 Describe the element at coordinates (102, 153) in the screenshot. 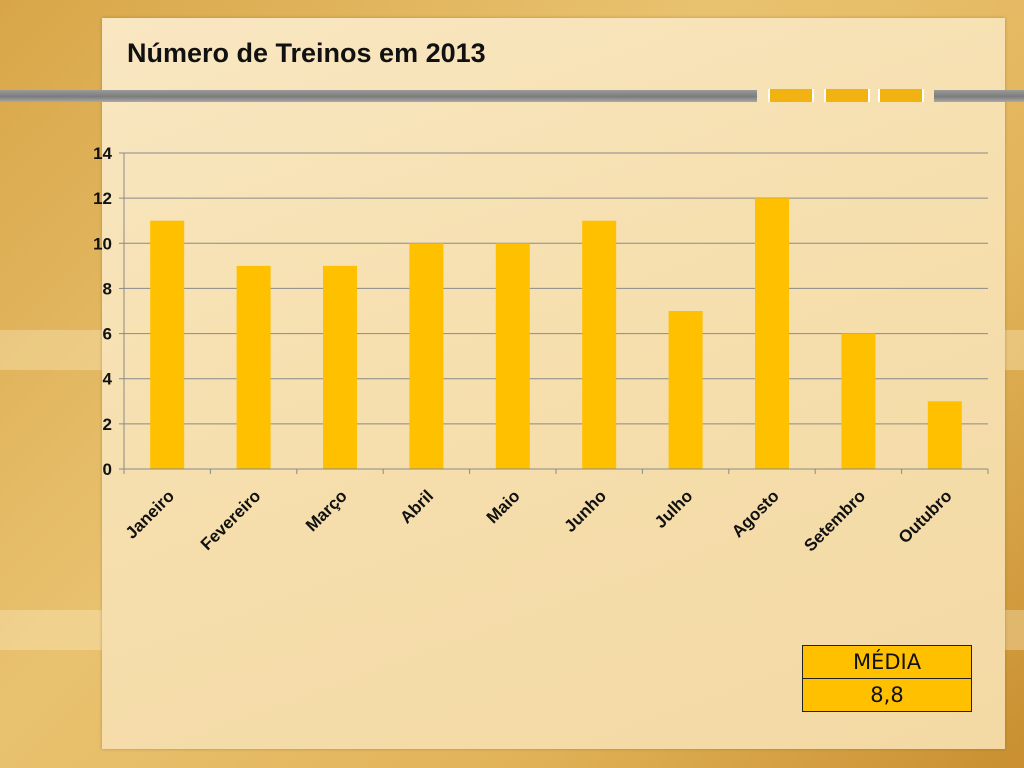

I see `y-tick-label: 14` at that location.